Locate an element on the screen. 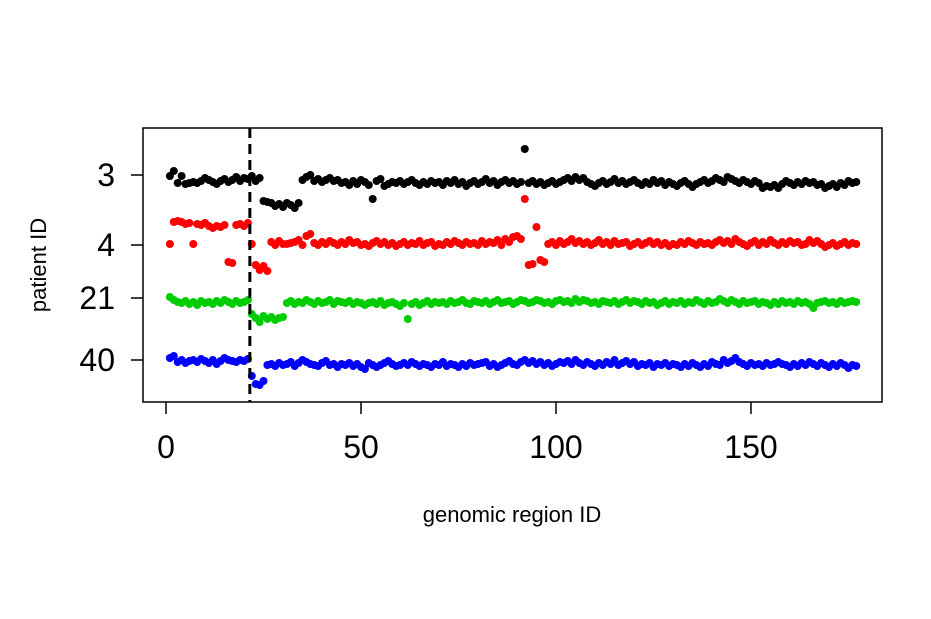 Image resolution: width=931 pixels, height=619 pixels. y-tick-label: 21 is located at coordinates (97, 298).